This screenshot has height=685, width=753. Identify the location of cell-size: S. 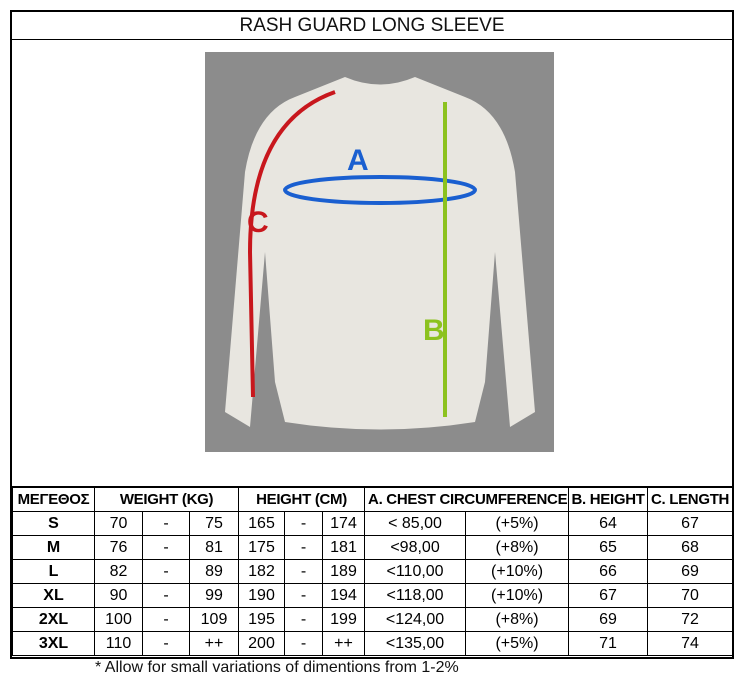
(53, 523).